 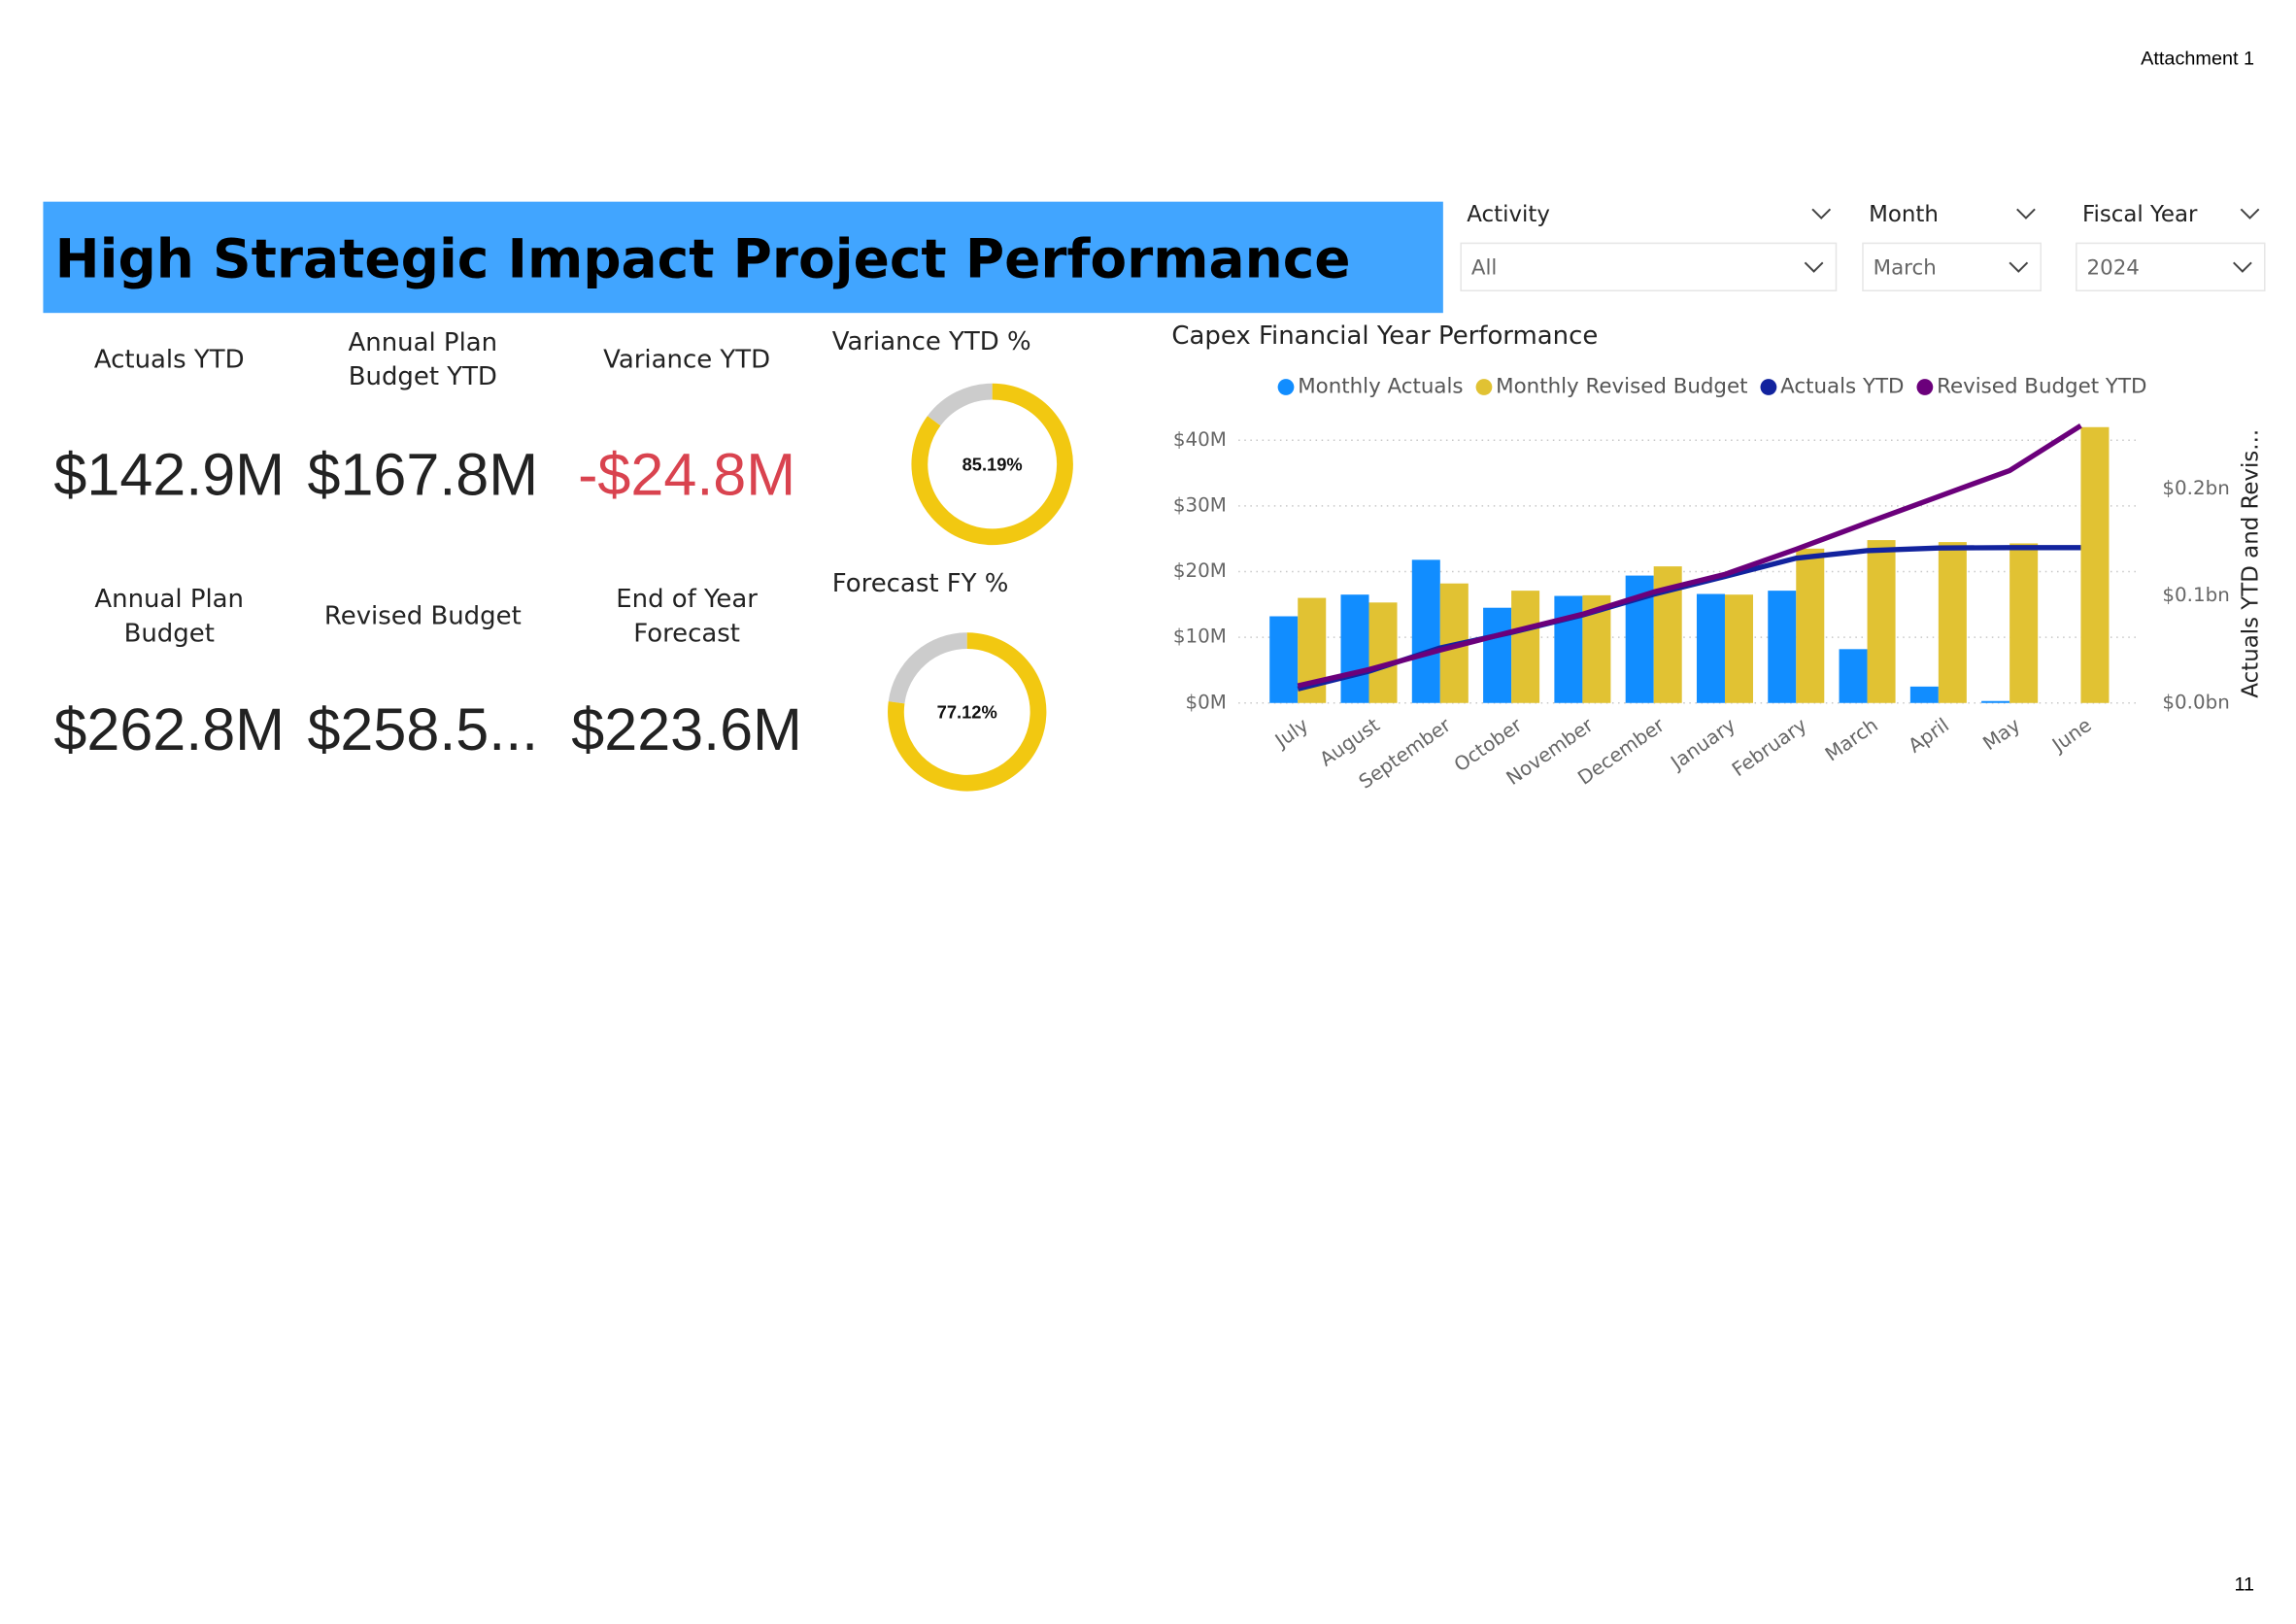 What do you see at coordinates (2196, 488) in the screenshot?
I see `y2-tick-label: $0.2bn` at bounding box center [2196, 488].